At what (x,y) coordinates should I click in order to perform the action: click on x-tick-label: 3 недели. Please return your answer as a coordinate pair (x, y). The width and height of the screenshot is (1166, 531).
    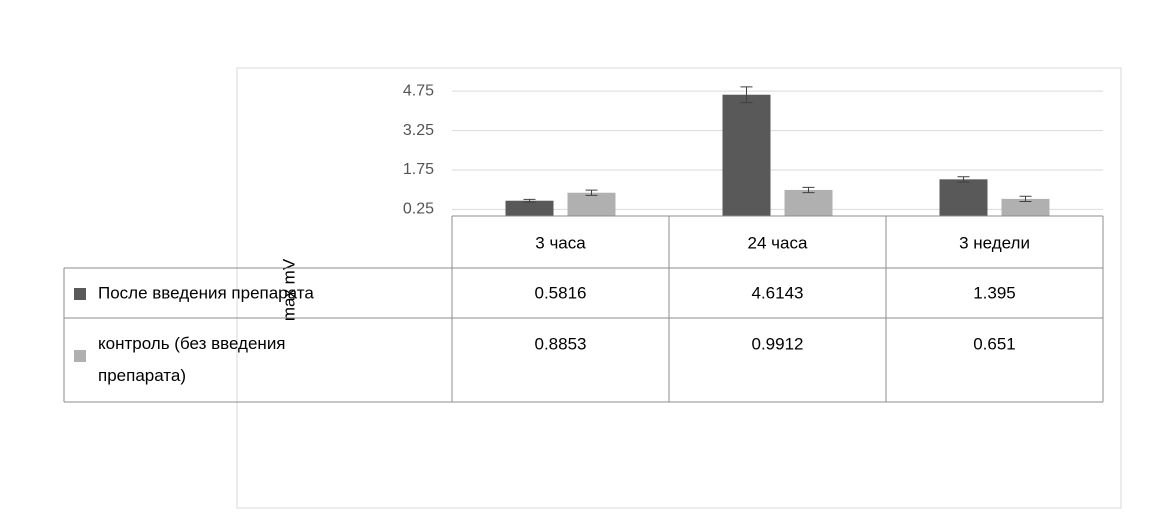
    Looking at the image, I should click on (994, 242).